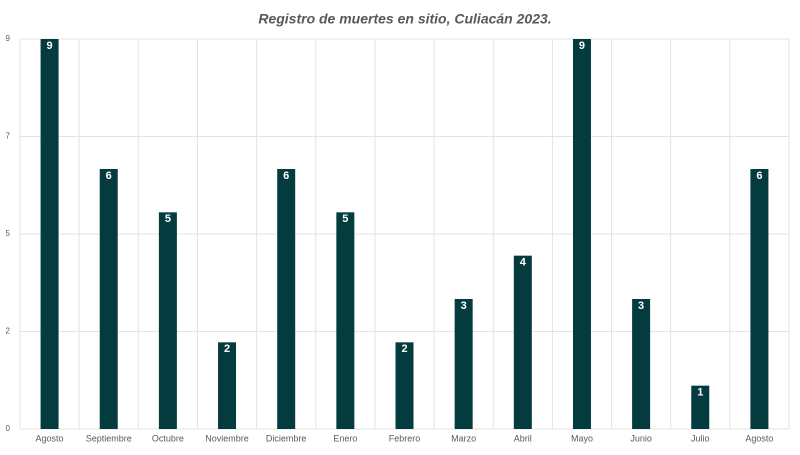 The width and height of the screenshot is (800, 455). Describe the element at coordinates (523, 438) in the screenshot. I see `x-tick-label: Abril` at that location.